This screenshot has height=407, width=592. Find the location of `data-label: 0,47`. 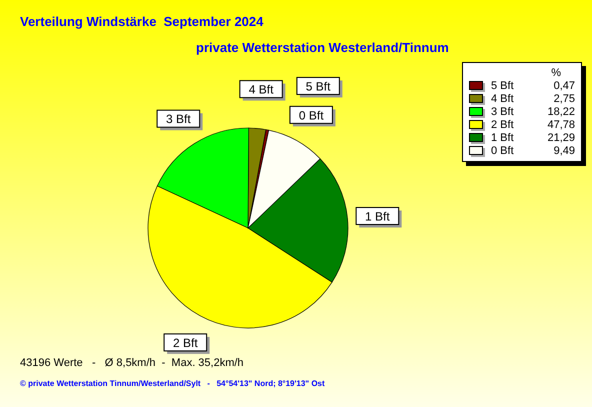

data-label: 0,47 is located at coordinates (563, 86).